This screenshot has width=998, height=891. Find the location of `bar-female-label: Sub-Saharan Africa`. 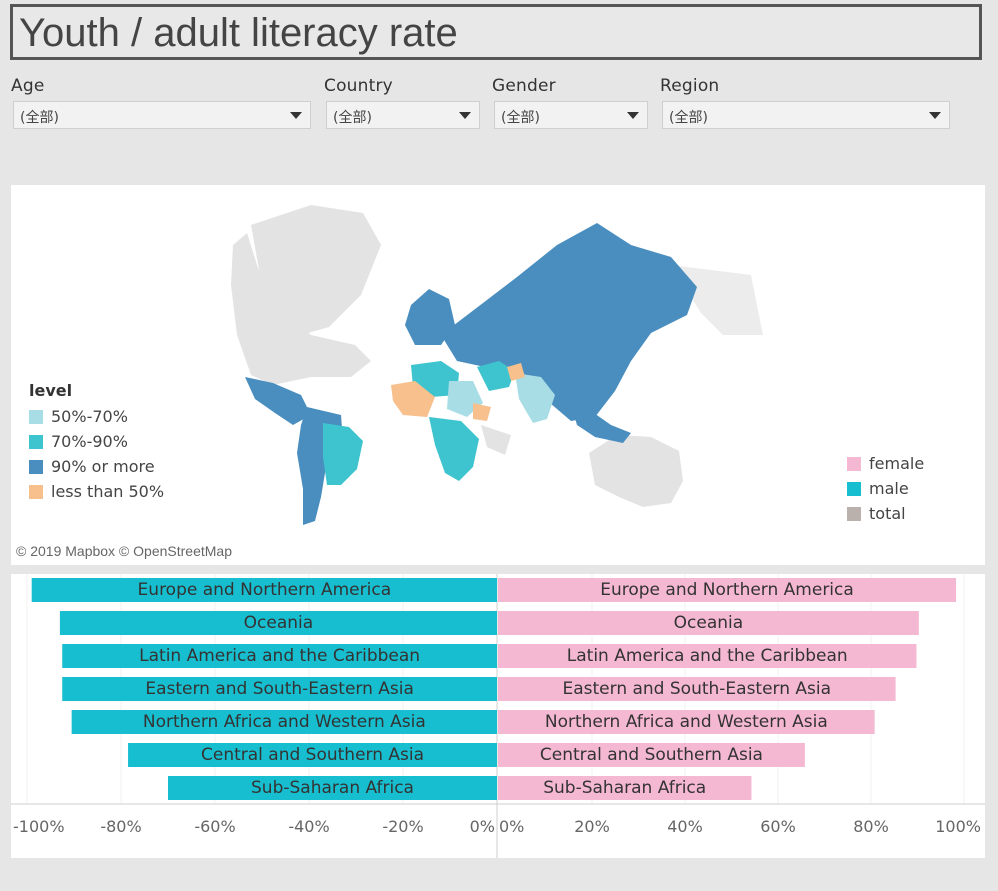

bar-female-label: Sub-Saharan Africa is located at coordinates (624, 788).